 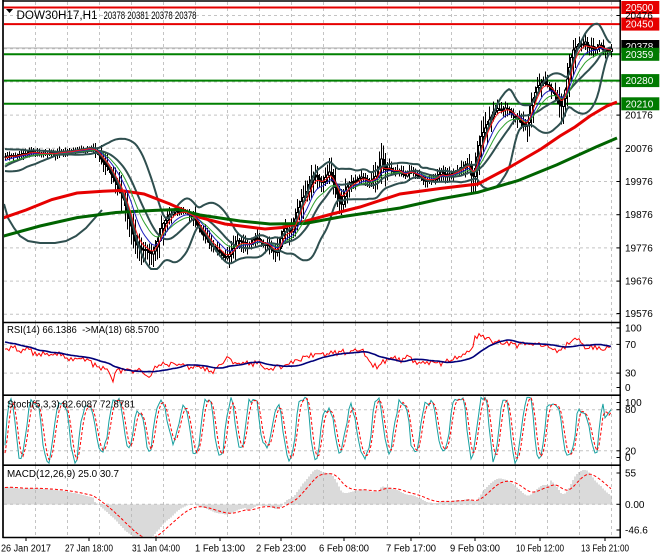 What do you see at coordinates (475, 549) in the screenshot?
I see `svg-text: 9 Feb 03:00` at bounding box center [475, 549].